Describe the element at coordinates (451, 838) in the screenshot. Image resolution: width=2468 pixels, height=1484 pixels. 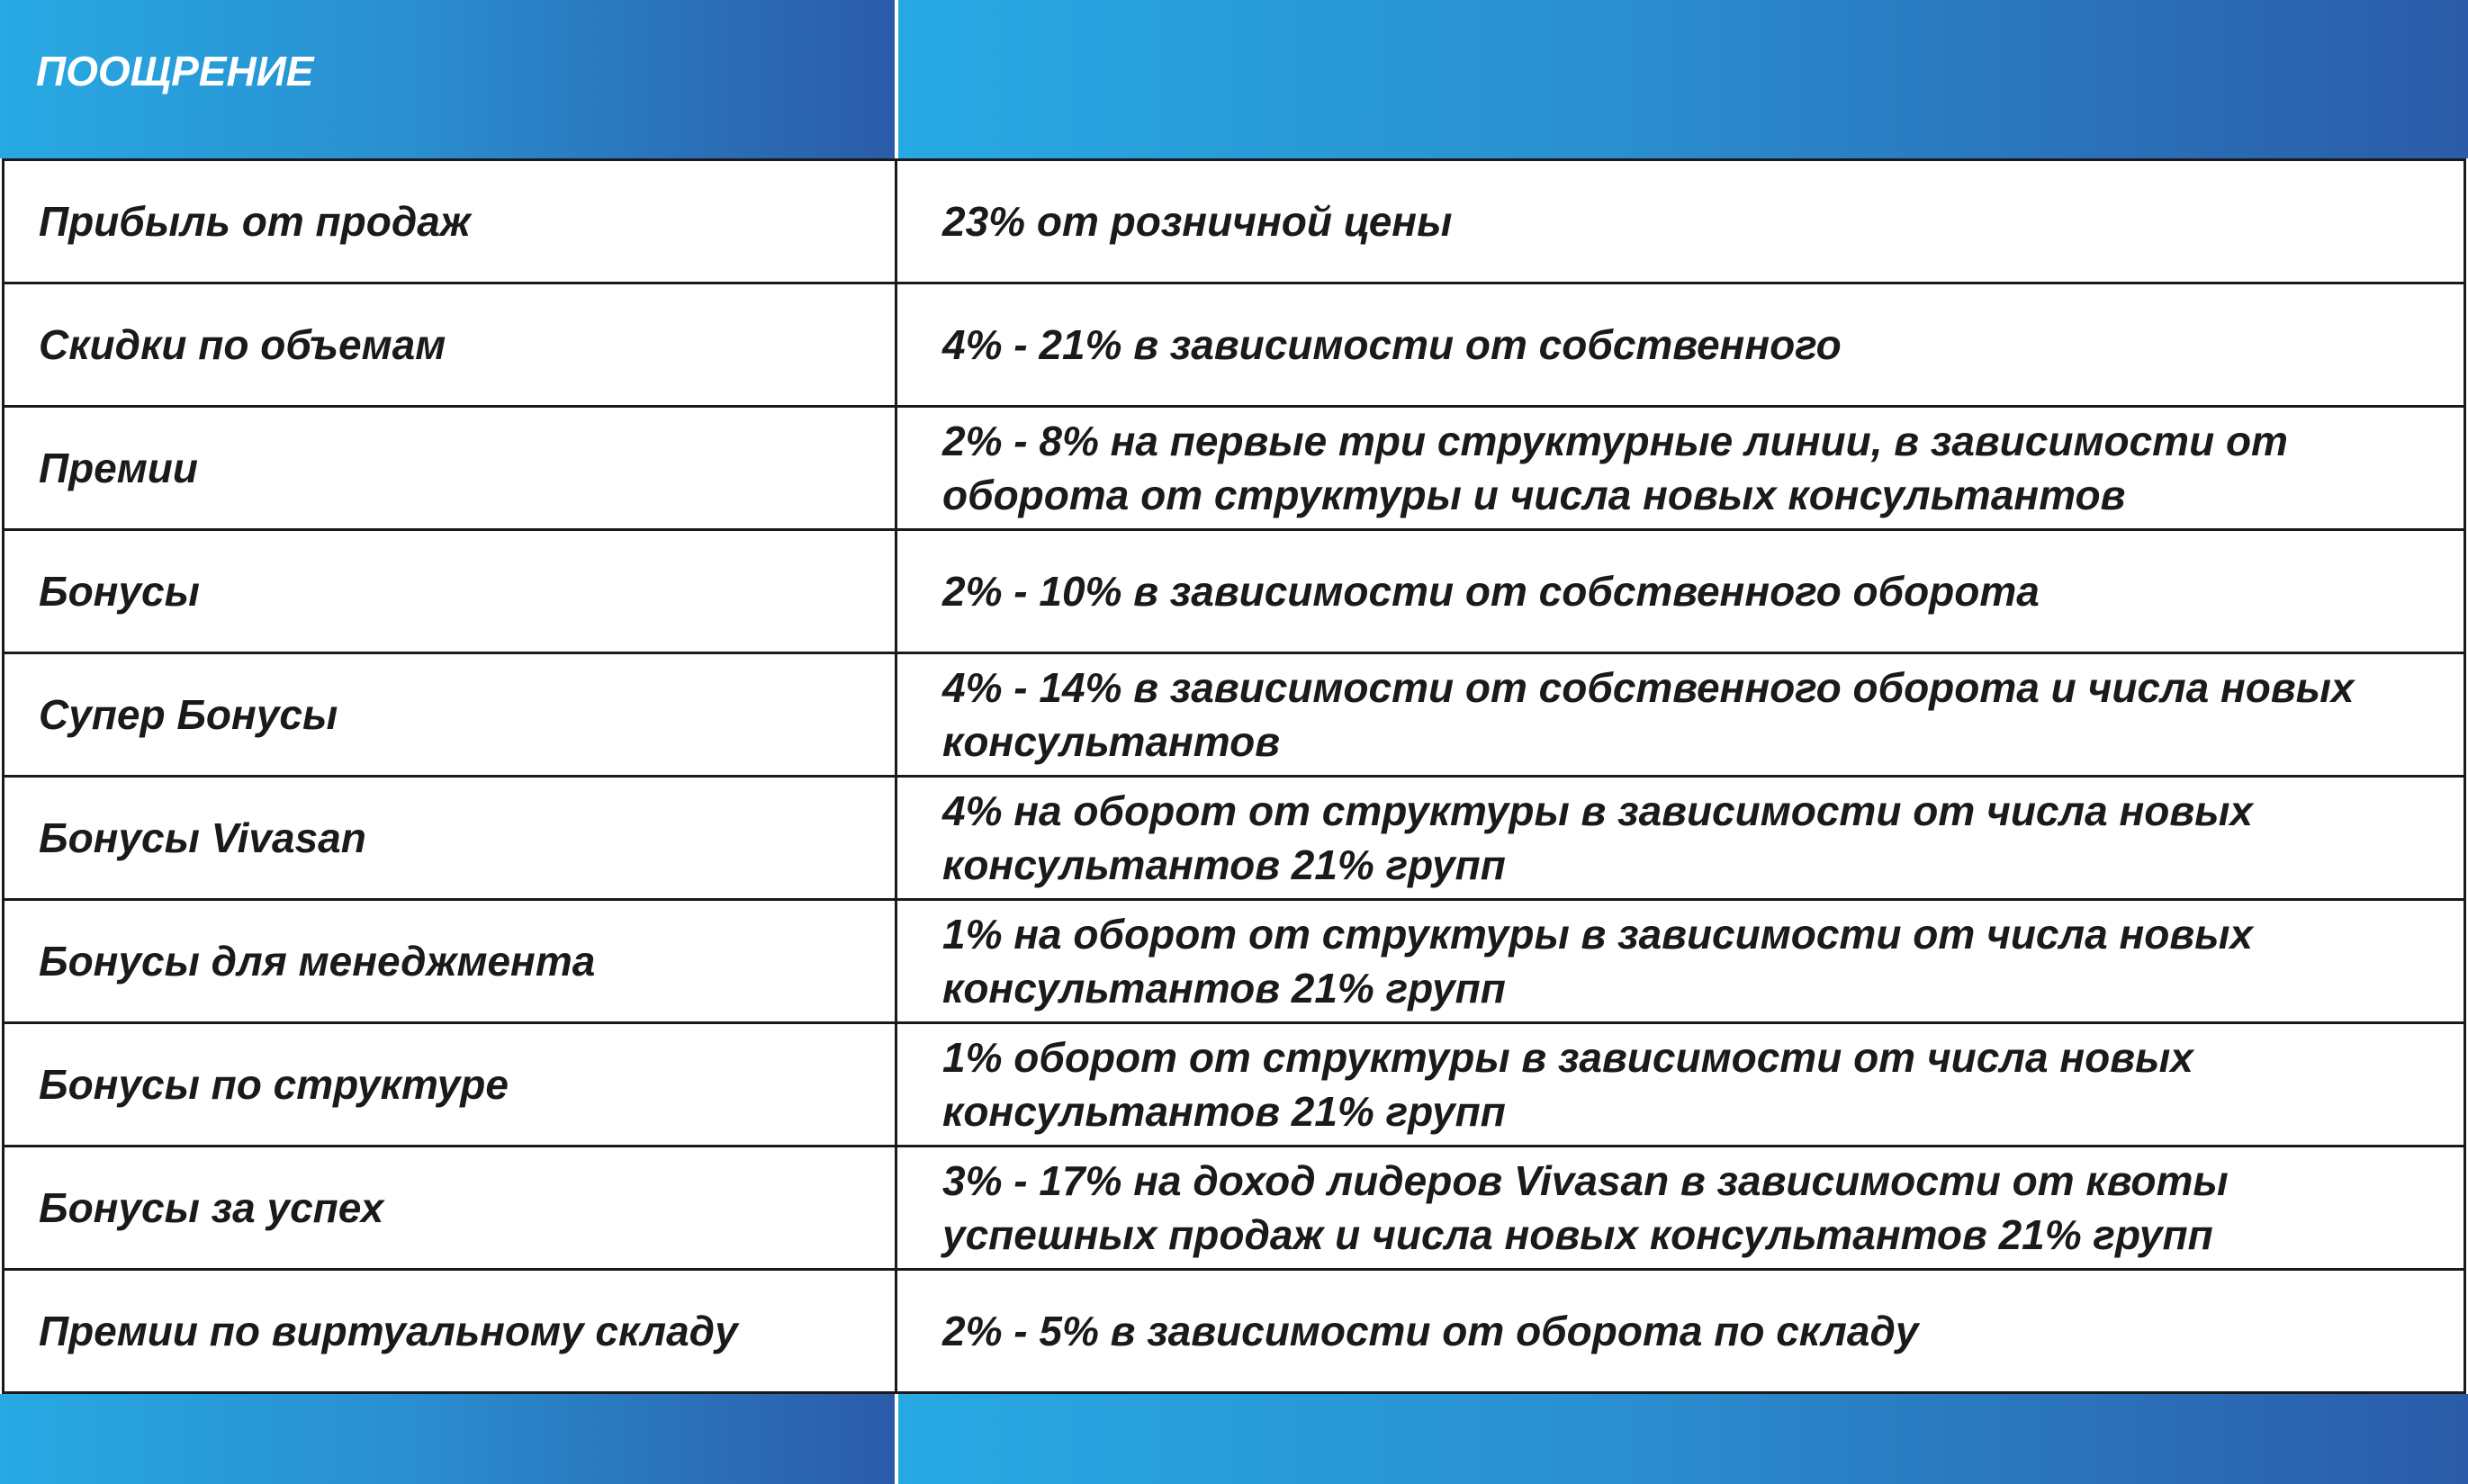
I see `row-label: Бонусы Vivasan` at that location.